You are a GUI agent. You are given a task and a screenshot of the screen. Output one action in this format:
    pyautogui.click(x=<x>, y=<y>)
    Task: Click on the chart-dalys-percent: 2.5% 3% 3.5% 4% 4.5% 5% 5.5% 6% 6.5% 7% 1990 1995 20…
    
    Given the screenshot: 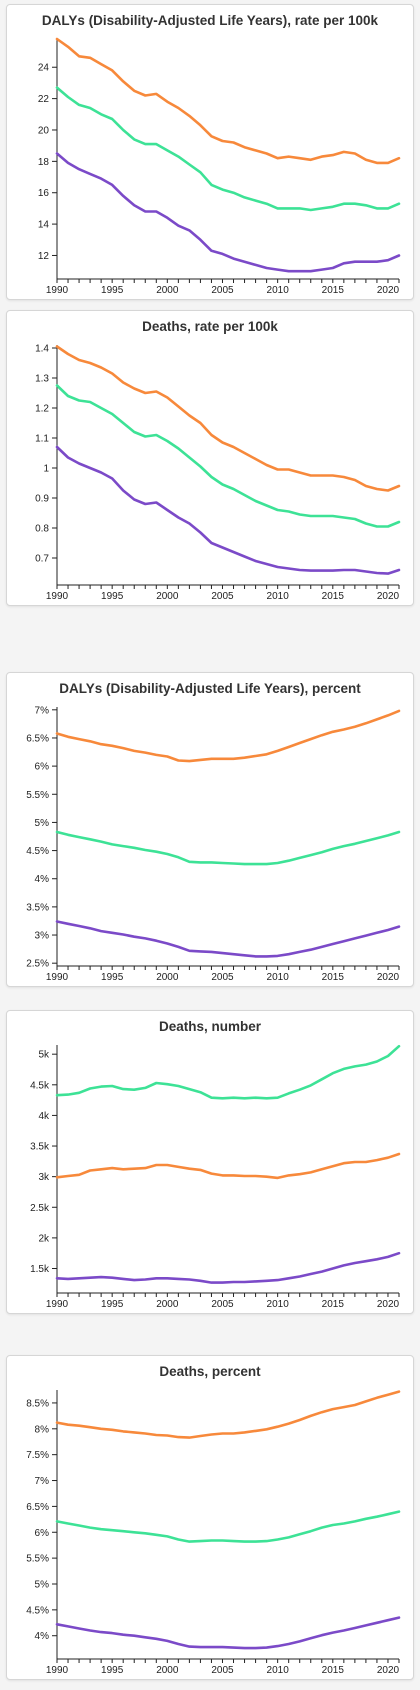 What is the action you would take?
    pyautogui.click(x=213, y=844)
    